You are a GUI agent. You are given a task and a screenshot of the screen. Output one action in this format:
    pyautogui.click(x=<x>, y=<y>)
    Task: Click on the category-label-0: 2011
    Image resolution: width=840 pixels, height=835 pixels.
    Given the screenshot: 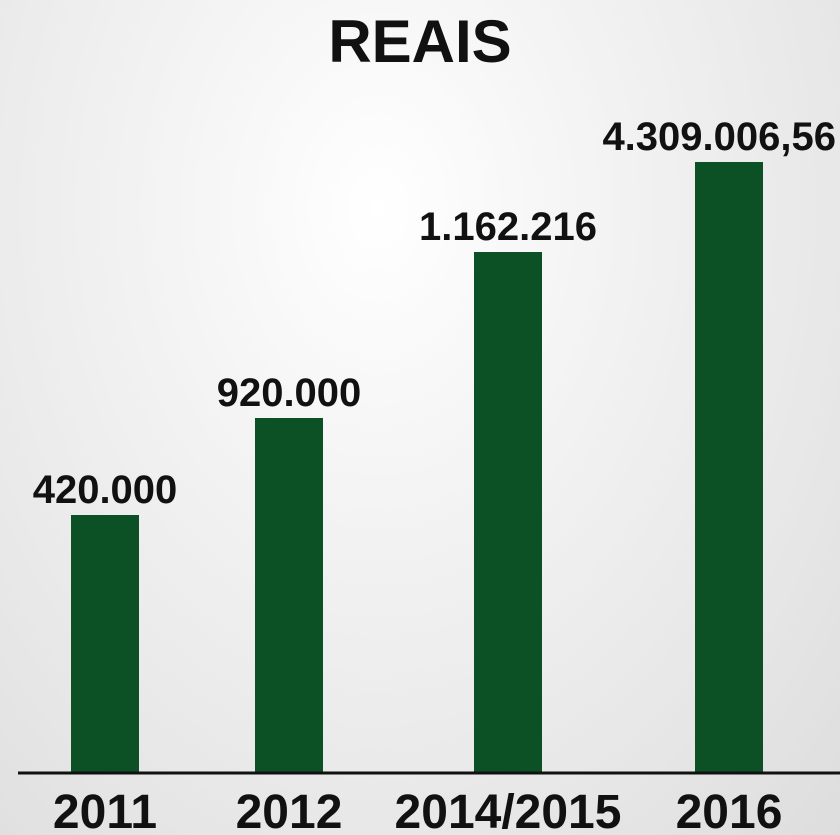 What is the action you would take?
    pyautogui.click(x=105, y=810)
    